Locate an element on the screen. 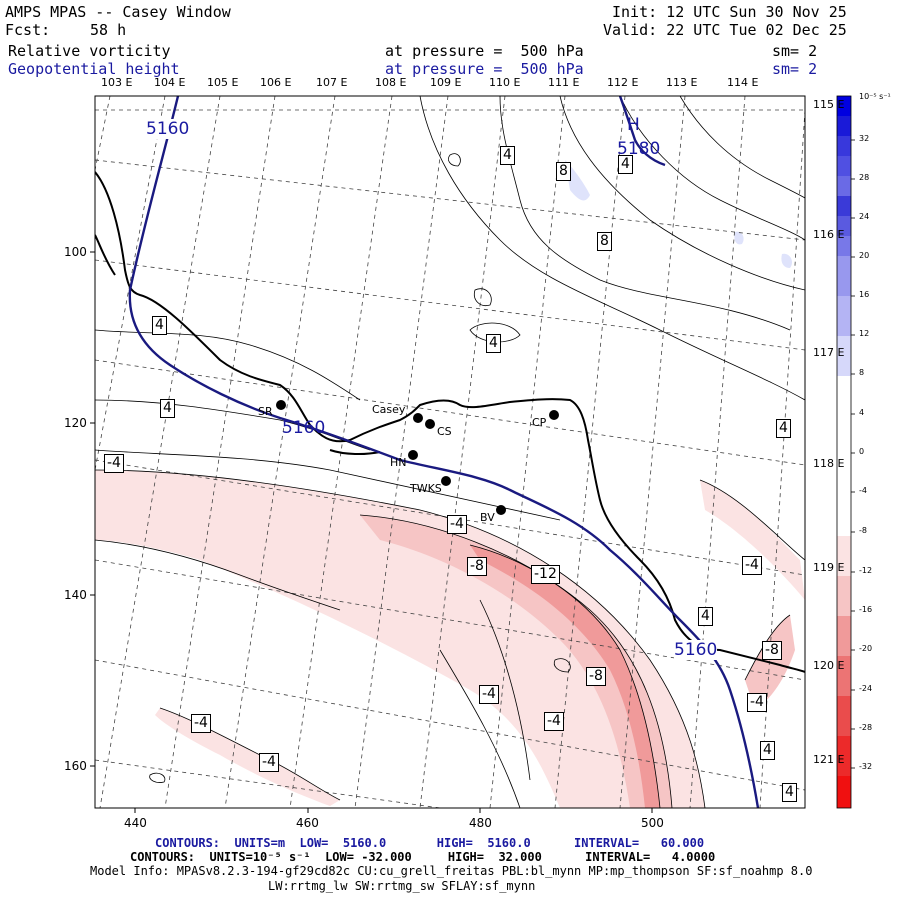  colorbar-unit: 10⁻⁵ s⁻¹ is located at coordinates (875, 96).